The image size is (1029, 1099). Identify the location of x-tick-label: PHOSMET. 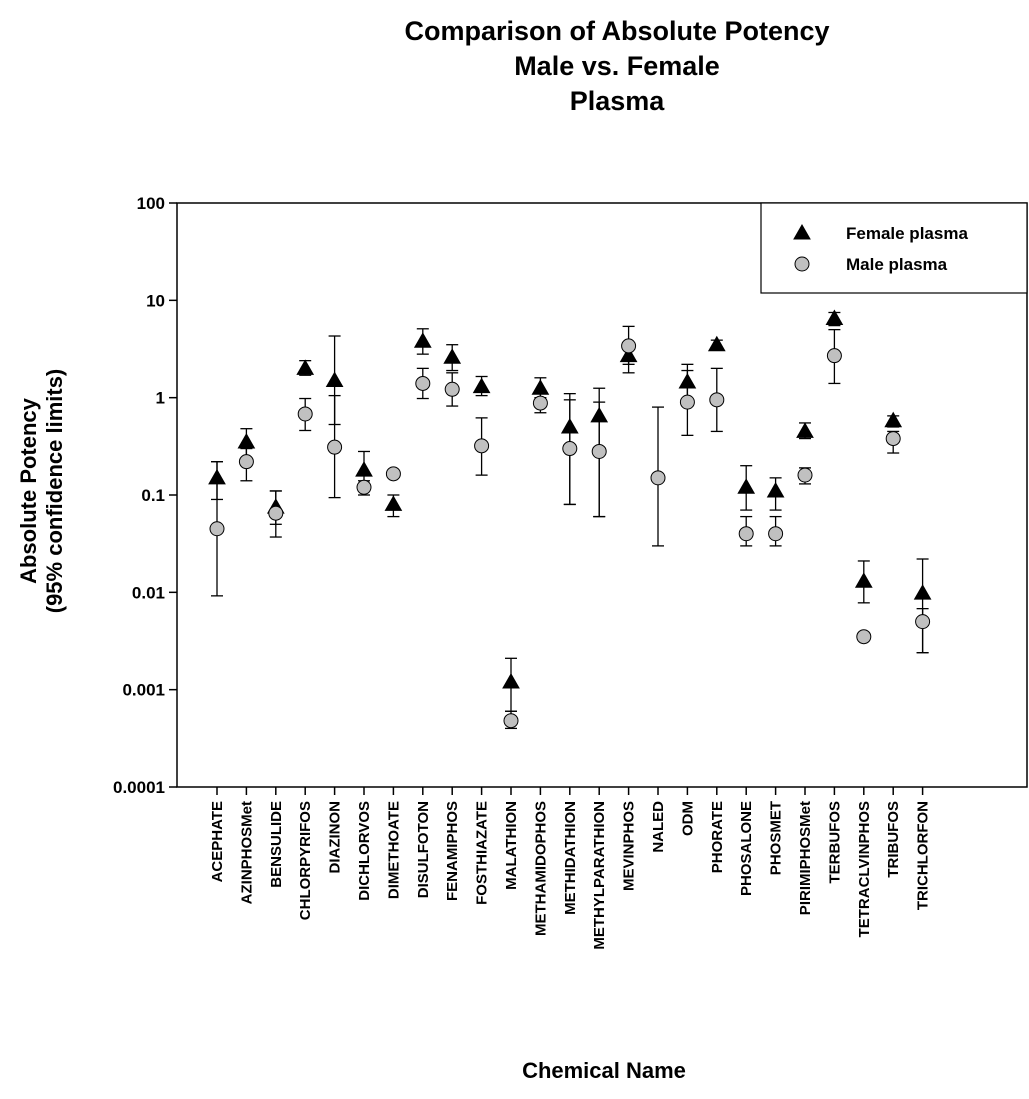
(776, 838).